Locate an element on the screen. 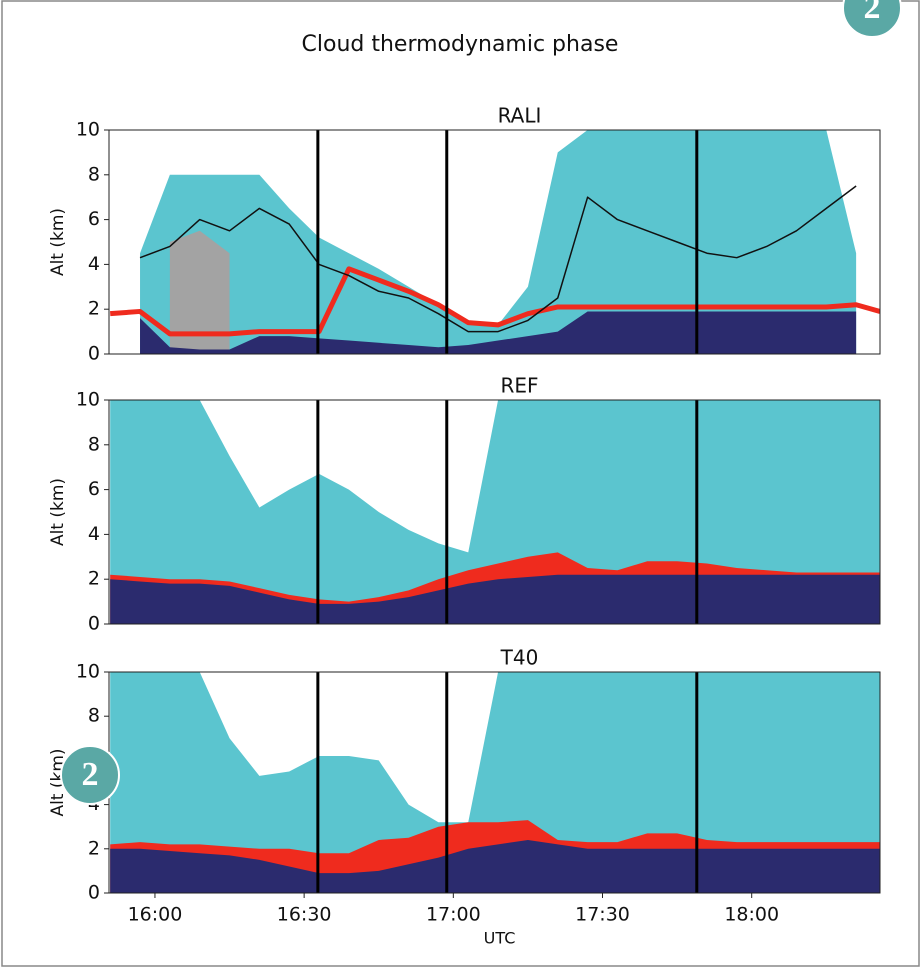 The image size is (922, 968). panel-title: RALI is located at coordinates (520, 116).